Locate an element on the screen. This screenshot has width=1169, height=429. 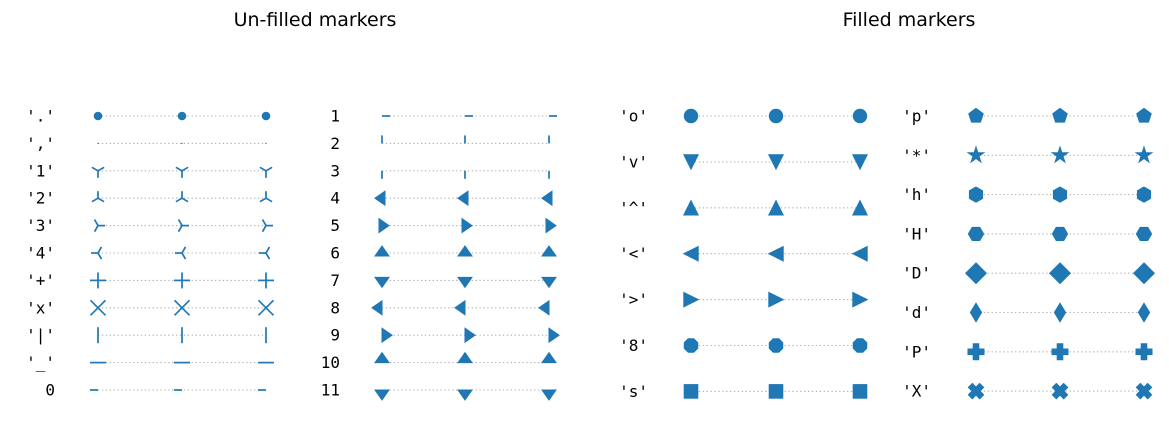
marker-row: 'd' is located at coordinates (1026, 312).